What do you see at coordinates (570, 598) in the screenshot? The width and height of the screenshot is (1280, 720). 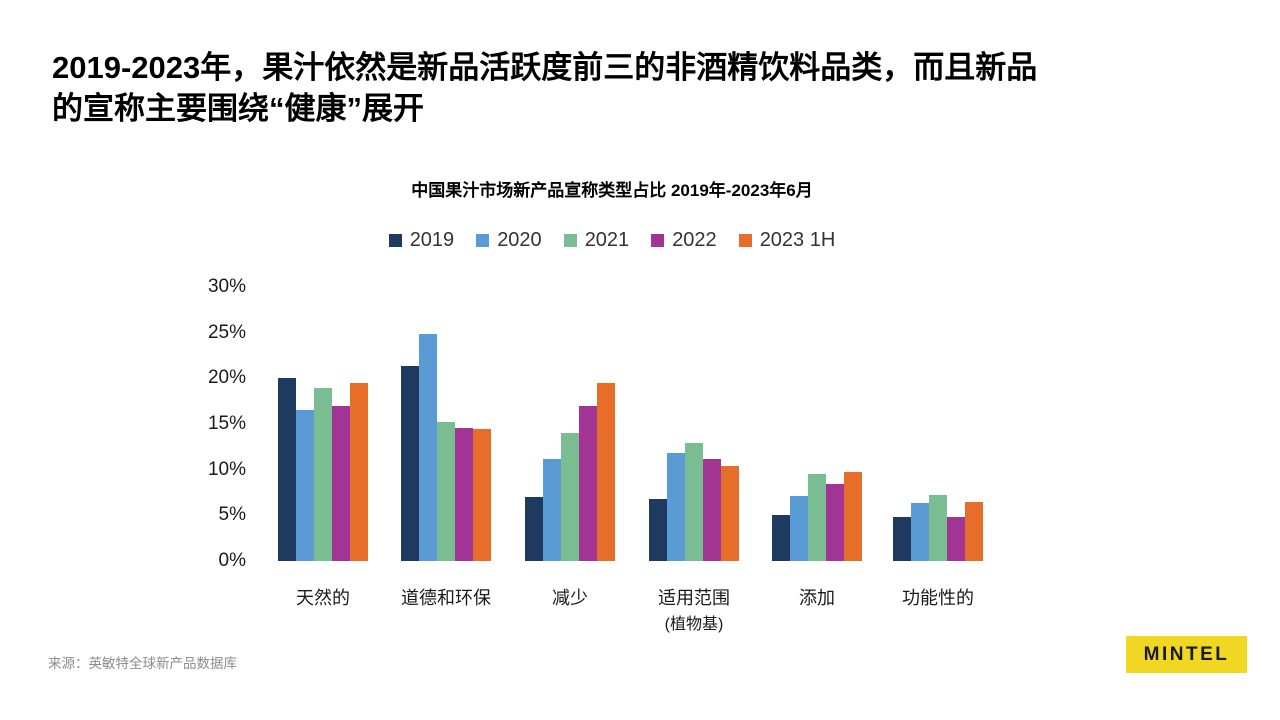 I see `category-label: 减少` at bounding box center [570, 598].